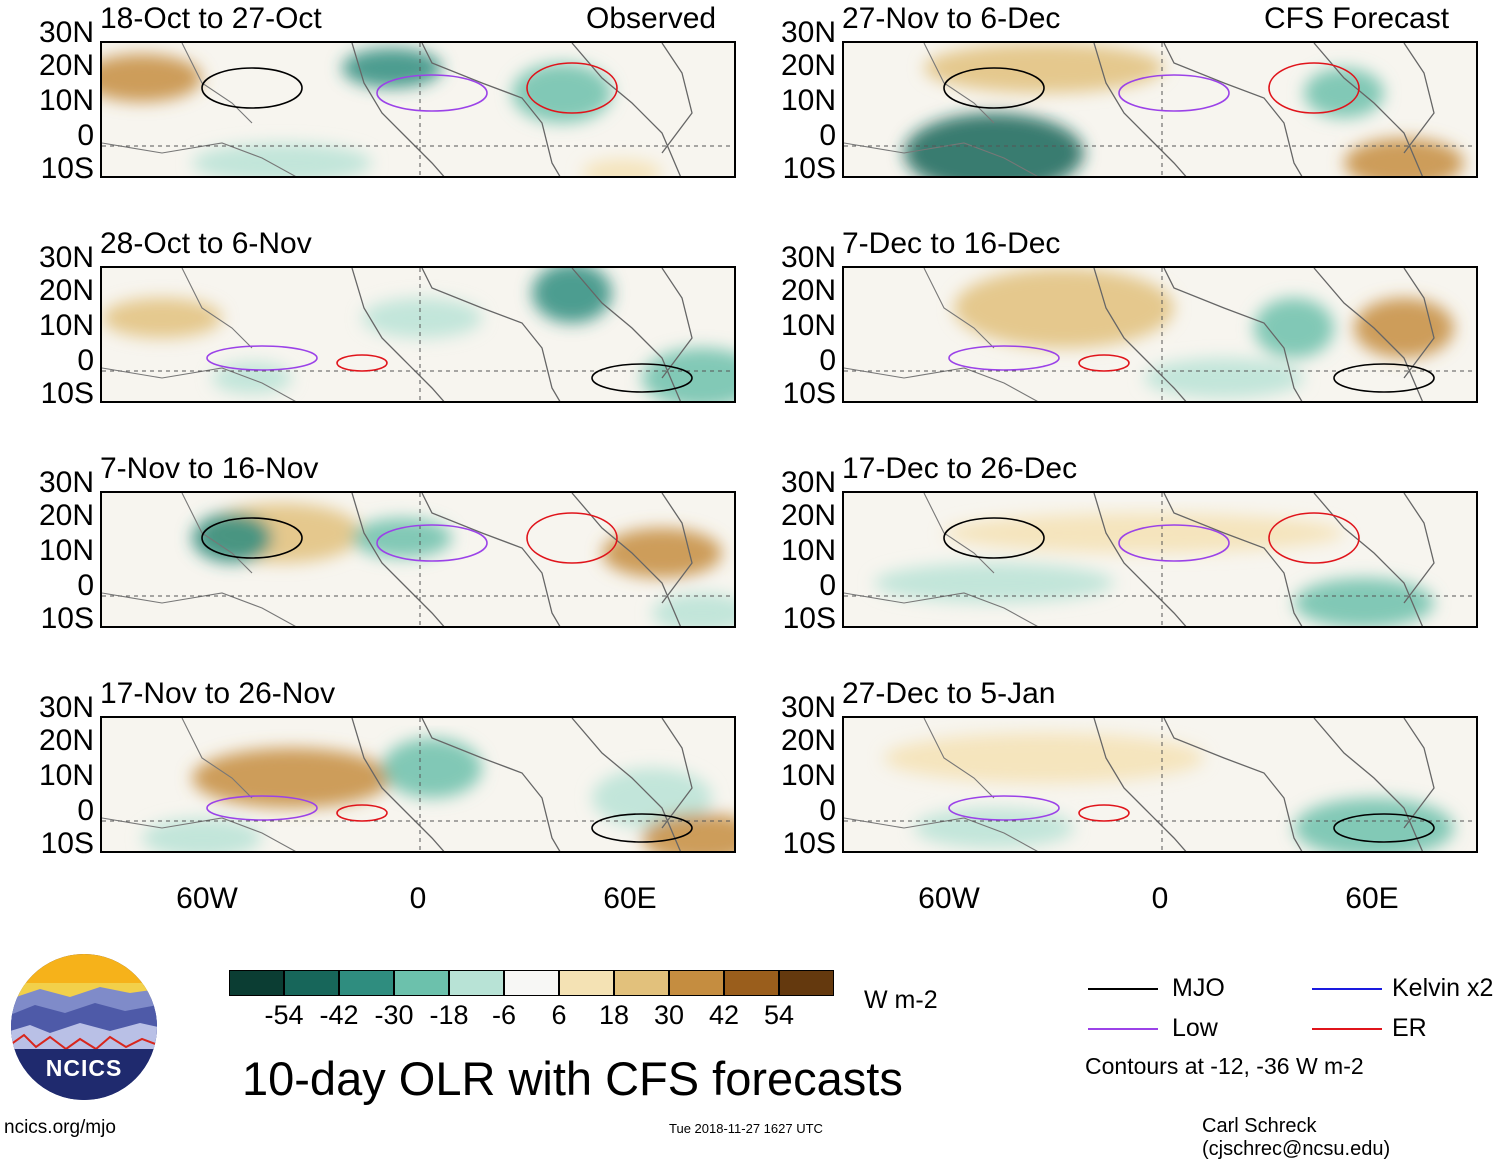  I want to click on panel-title: 27-Nov to 6-Dec, so click(951, 18).